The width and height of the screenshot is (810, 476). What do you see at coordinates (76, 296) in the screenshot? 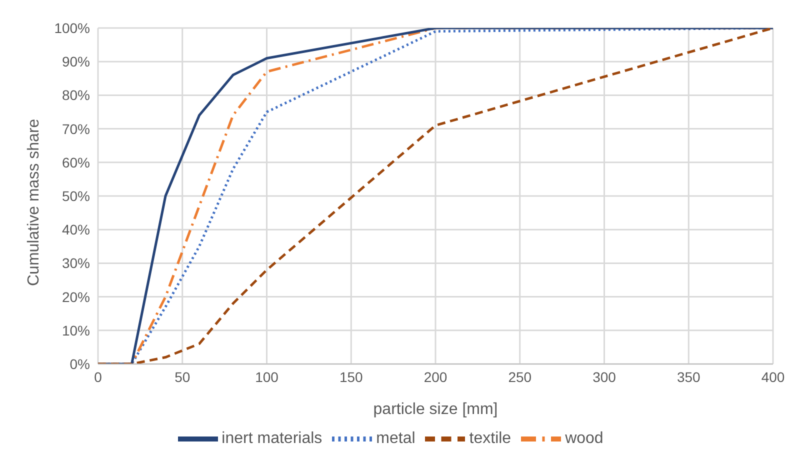
I see `y-tick-label: 20%` at bounding box center [76, 296].